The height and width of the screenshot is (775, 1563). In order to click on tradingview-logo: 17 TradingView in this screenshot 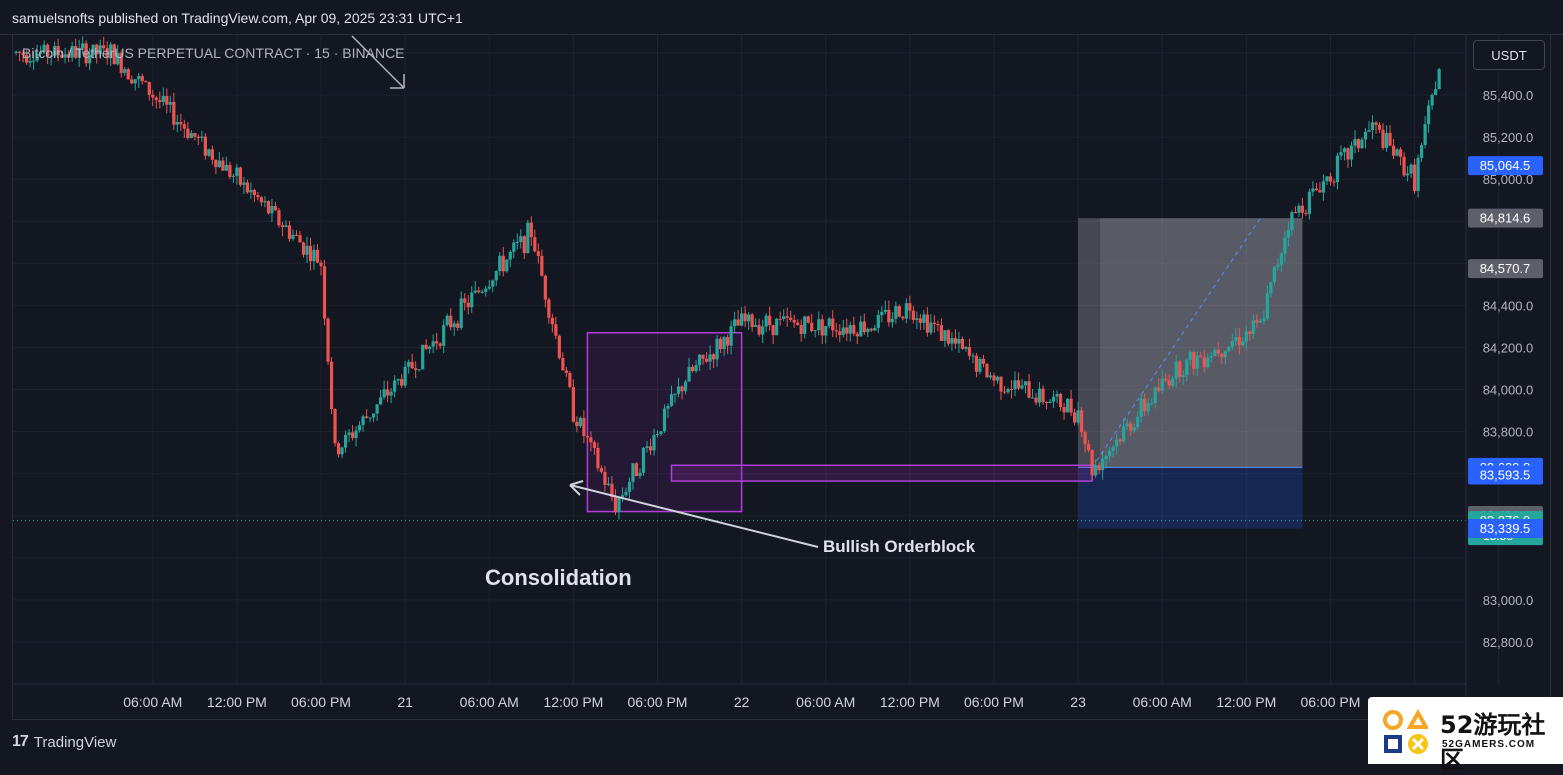, I will do `click(64, 742)`.